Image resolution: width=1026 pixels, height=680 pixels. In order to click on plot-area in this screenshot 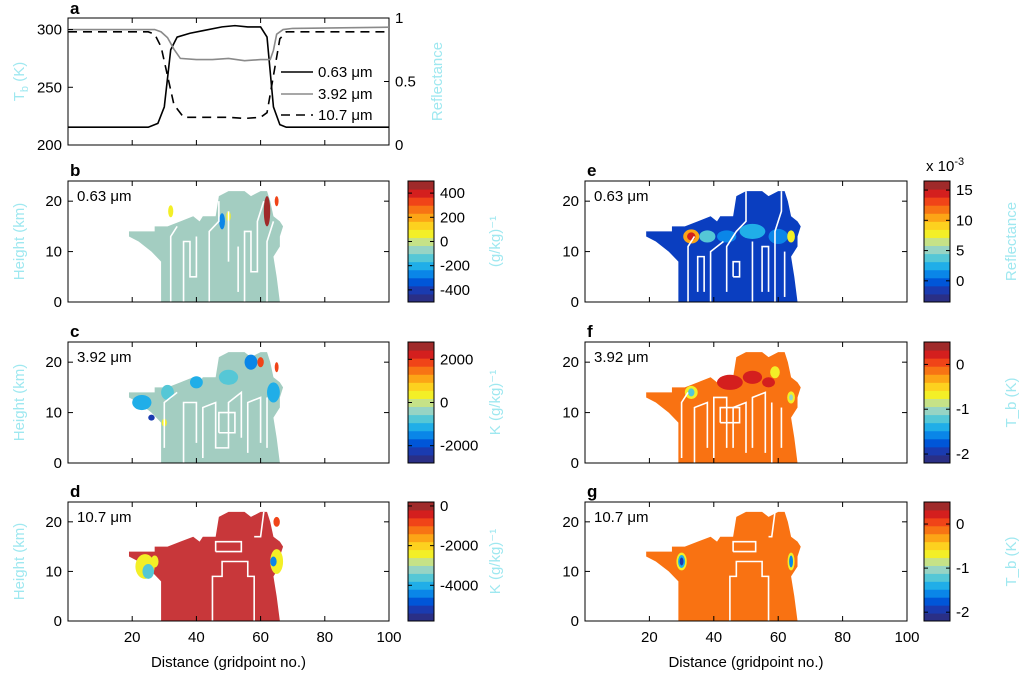, I will do `click(723, 407)`.